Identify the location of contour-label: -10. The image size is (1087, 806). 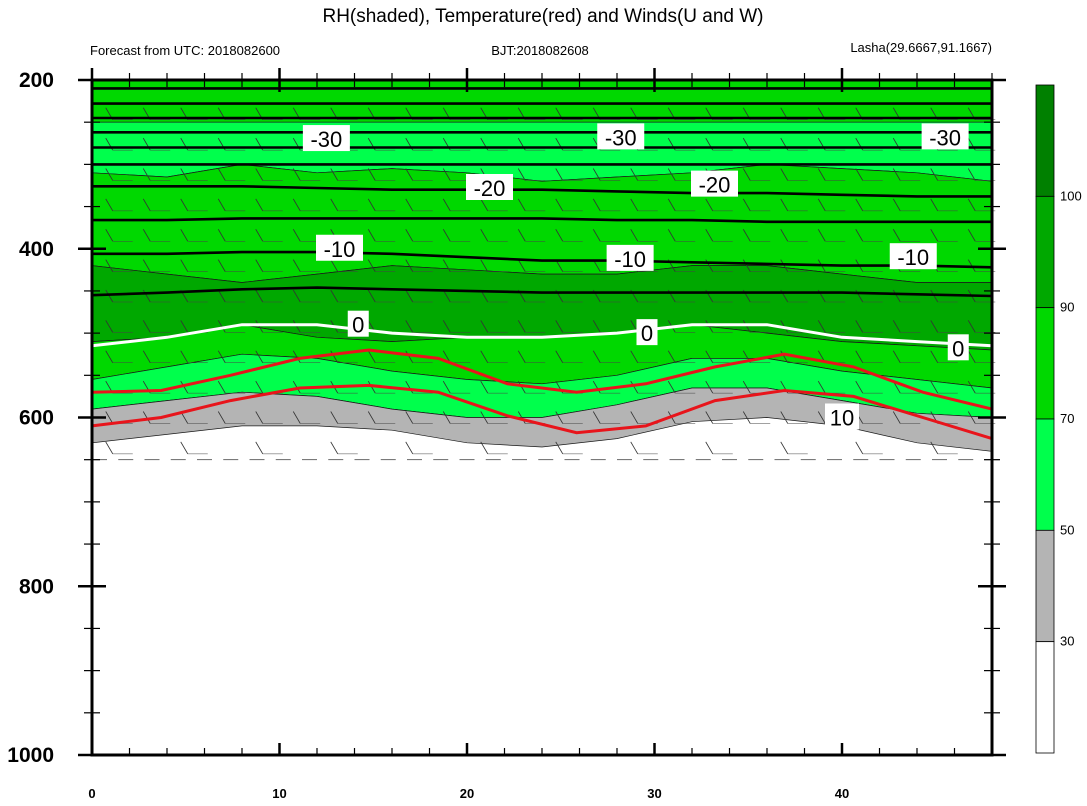
(340, 249).